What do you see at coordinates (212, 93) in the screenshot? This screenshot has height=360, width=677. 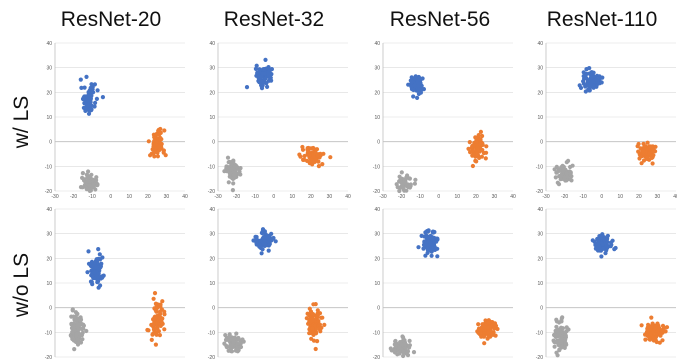 I see `y-tick-label: 20` at bounding box center [212, 93].